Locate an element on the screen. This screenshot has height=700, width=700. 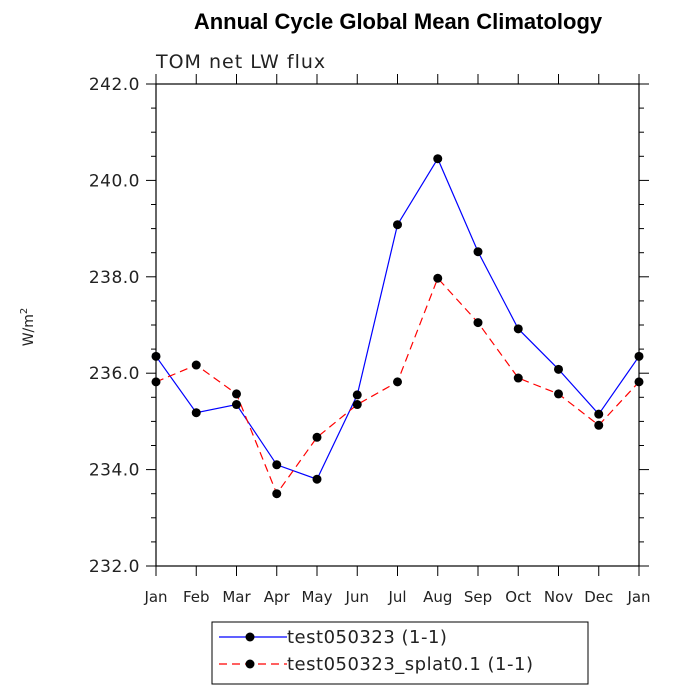
x-tick-label: Mar is located at coordinates (236, 597).